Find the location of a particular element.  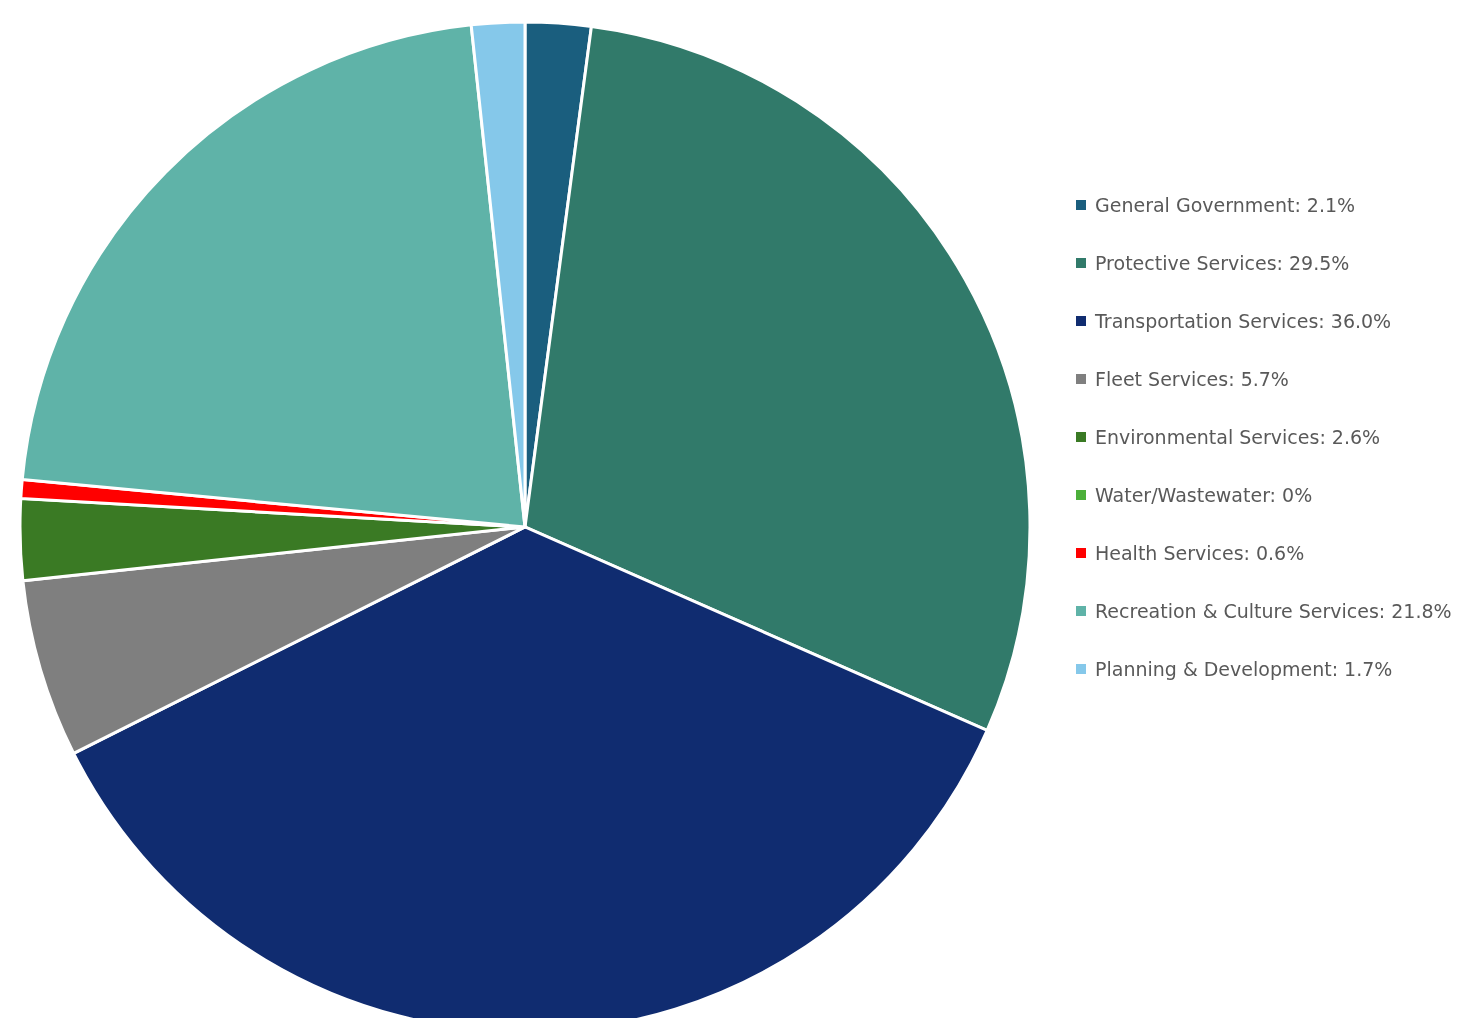

legend-label: Health Services: 0.6% is located at coordinates (1200, 553).